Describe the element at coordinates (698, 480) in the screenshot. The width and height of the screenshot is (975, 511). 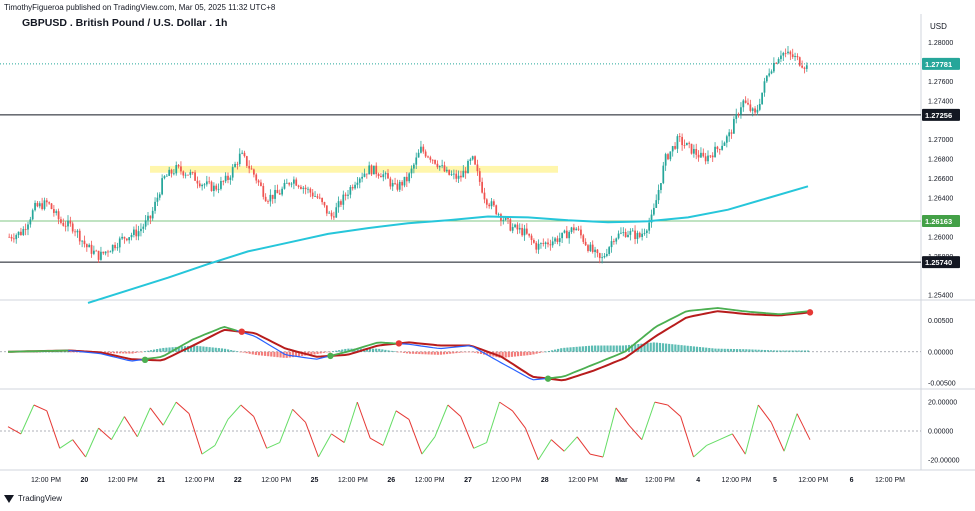
I see `time-axis-tick-label: 4` at that location.